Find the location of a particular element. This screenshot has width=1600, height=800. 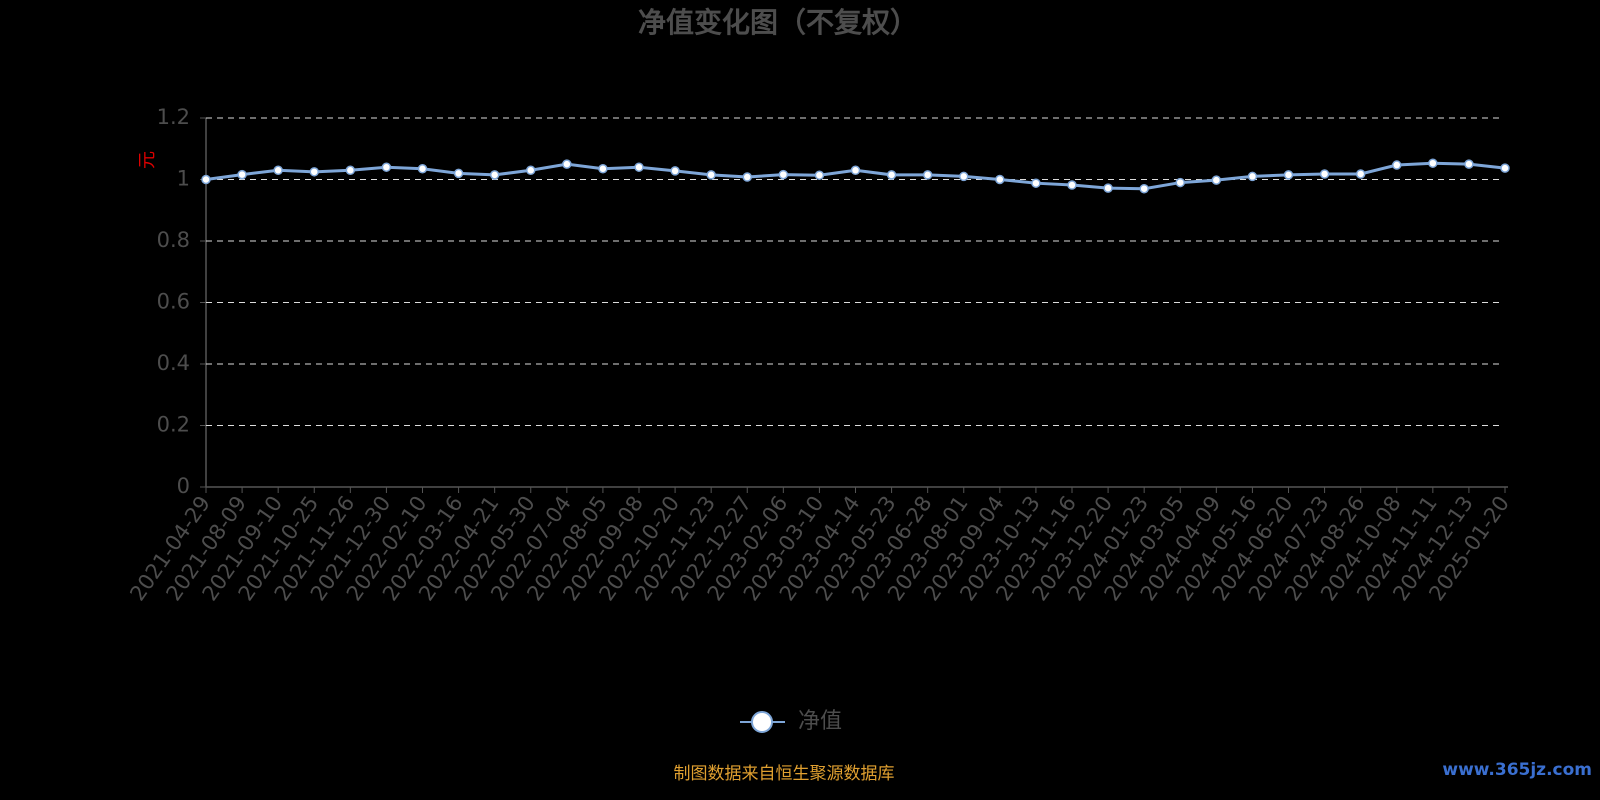

y-tick-label: 0.2 is located at coordinates (173, 425).